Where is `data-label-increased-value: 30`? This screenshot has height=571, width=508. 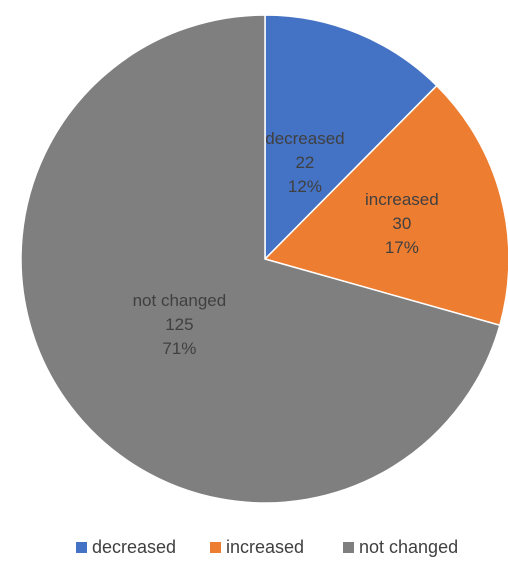 data-label-increased-value: 30 is located at coordinates (401, 223).